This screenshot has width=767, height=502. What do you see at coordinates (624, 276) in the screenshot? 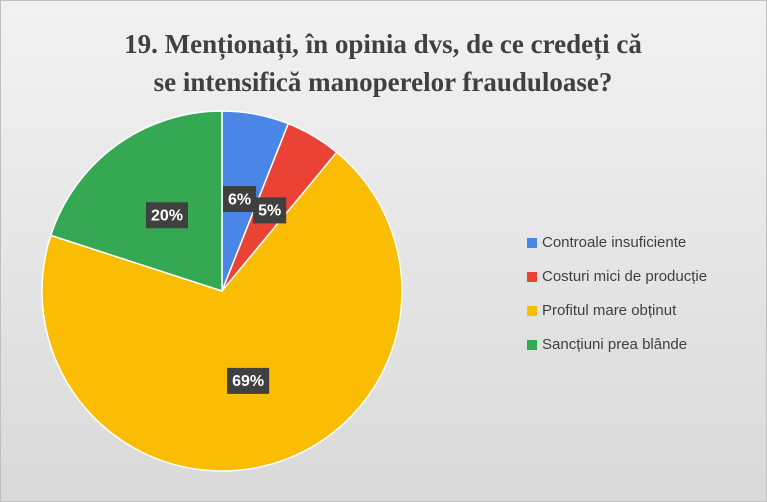
I see `legend-label: Costuri mici de producție` at bounding box center [624, 276].